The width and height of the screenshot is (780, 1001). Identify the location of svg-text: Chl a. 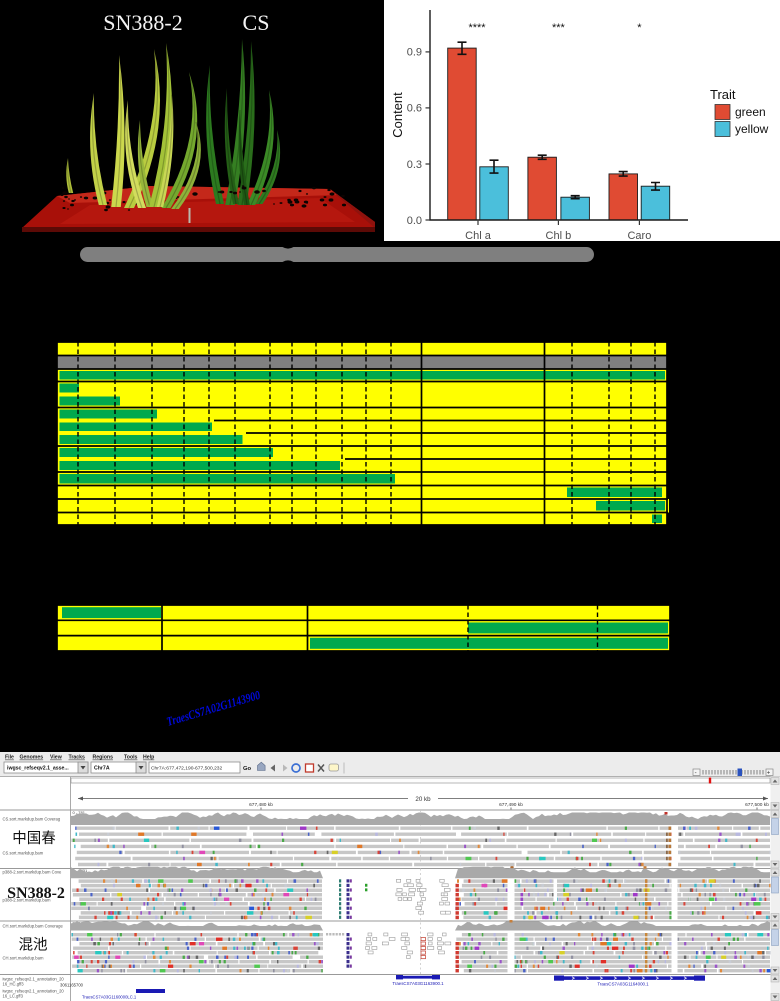
(478, 235).